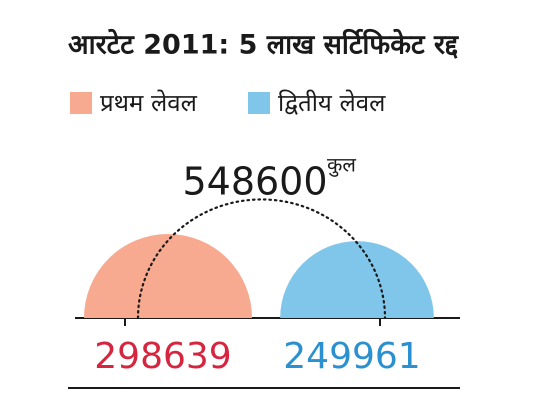 Image resolution: width=534 pixels, height=401 pixels. What do you see at coordinates (263, 45) in the screenshot?
I see `chart-title: आरटेट 2011: 5 लाख सर्टिफिकेट रद्द` at bounding box center [263, 45].